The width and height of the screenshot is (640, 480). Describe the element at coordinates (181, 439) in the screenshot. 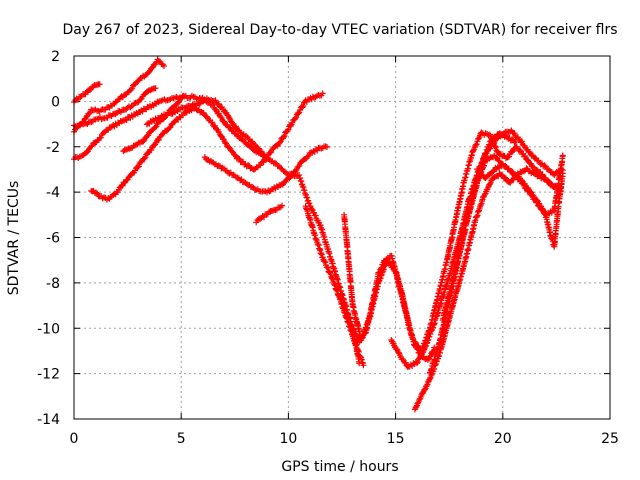

I see `x-tick-label: 5` at that location.